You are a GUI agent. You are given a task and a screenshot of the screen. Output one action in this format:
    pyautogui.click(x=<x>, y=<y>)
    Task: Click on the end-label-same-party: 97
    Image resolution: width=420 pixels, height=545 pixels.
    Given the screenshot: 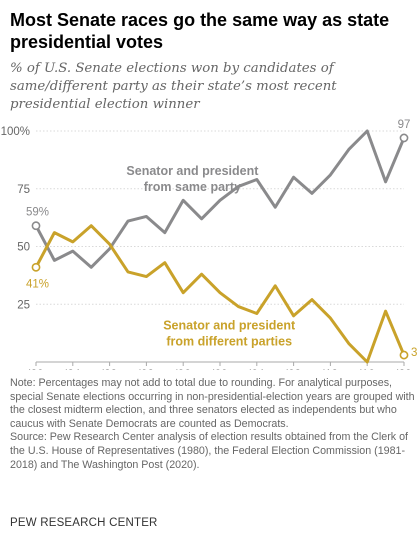 What is the action you would take?
    pyautogui.click(x=404, y=125)
    